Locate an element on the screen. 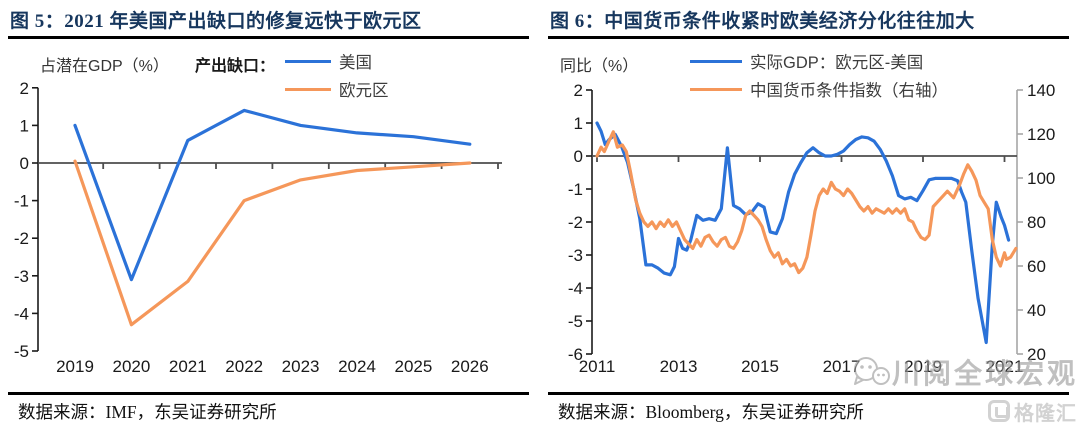 This screenshot has width=1080, height=429. legend-label: 实际GDP：欧元区-美国 is located at coordinates (837, 63).